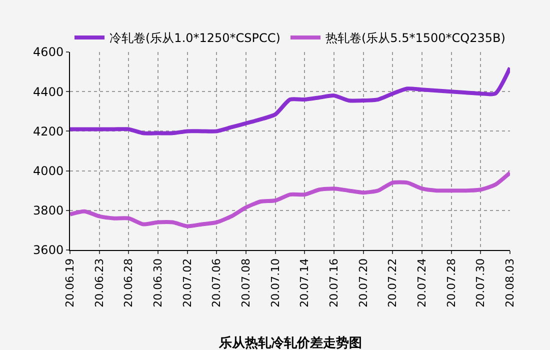 The width and height of the screenshot is (550, 350). What do you see at coordinates (195, 38) in the screenshot?
I see `legend-label: 冷轧卷(乐从1.0*1250*CSPCC)` at bounding box center [195, 38].